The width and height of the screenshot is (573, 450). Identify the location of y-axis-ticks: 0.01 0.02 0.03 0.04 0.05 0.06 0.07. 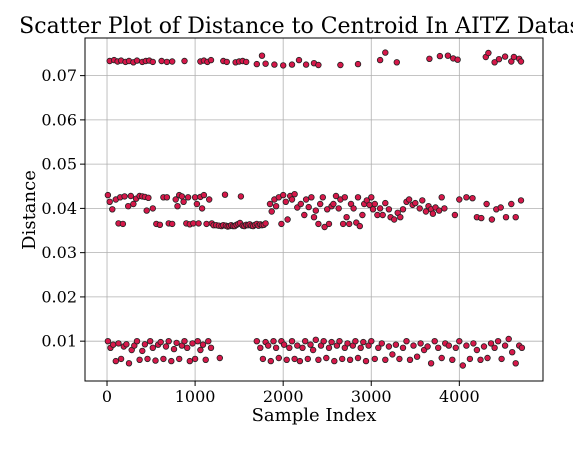
(63, 208).